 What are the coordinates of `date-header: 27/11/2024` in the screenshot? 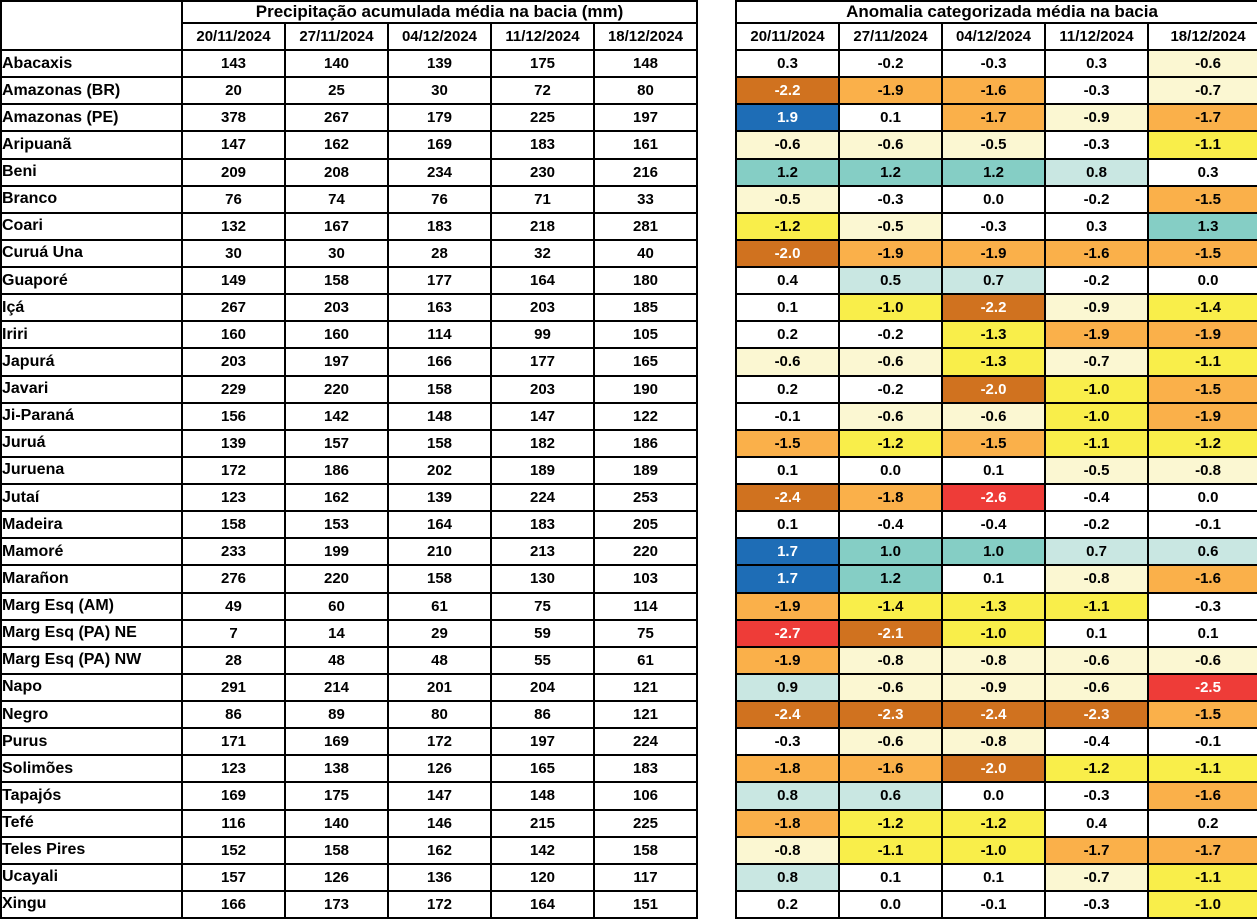 It's located at (890, 36).